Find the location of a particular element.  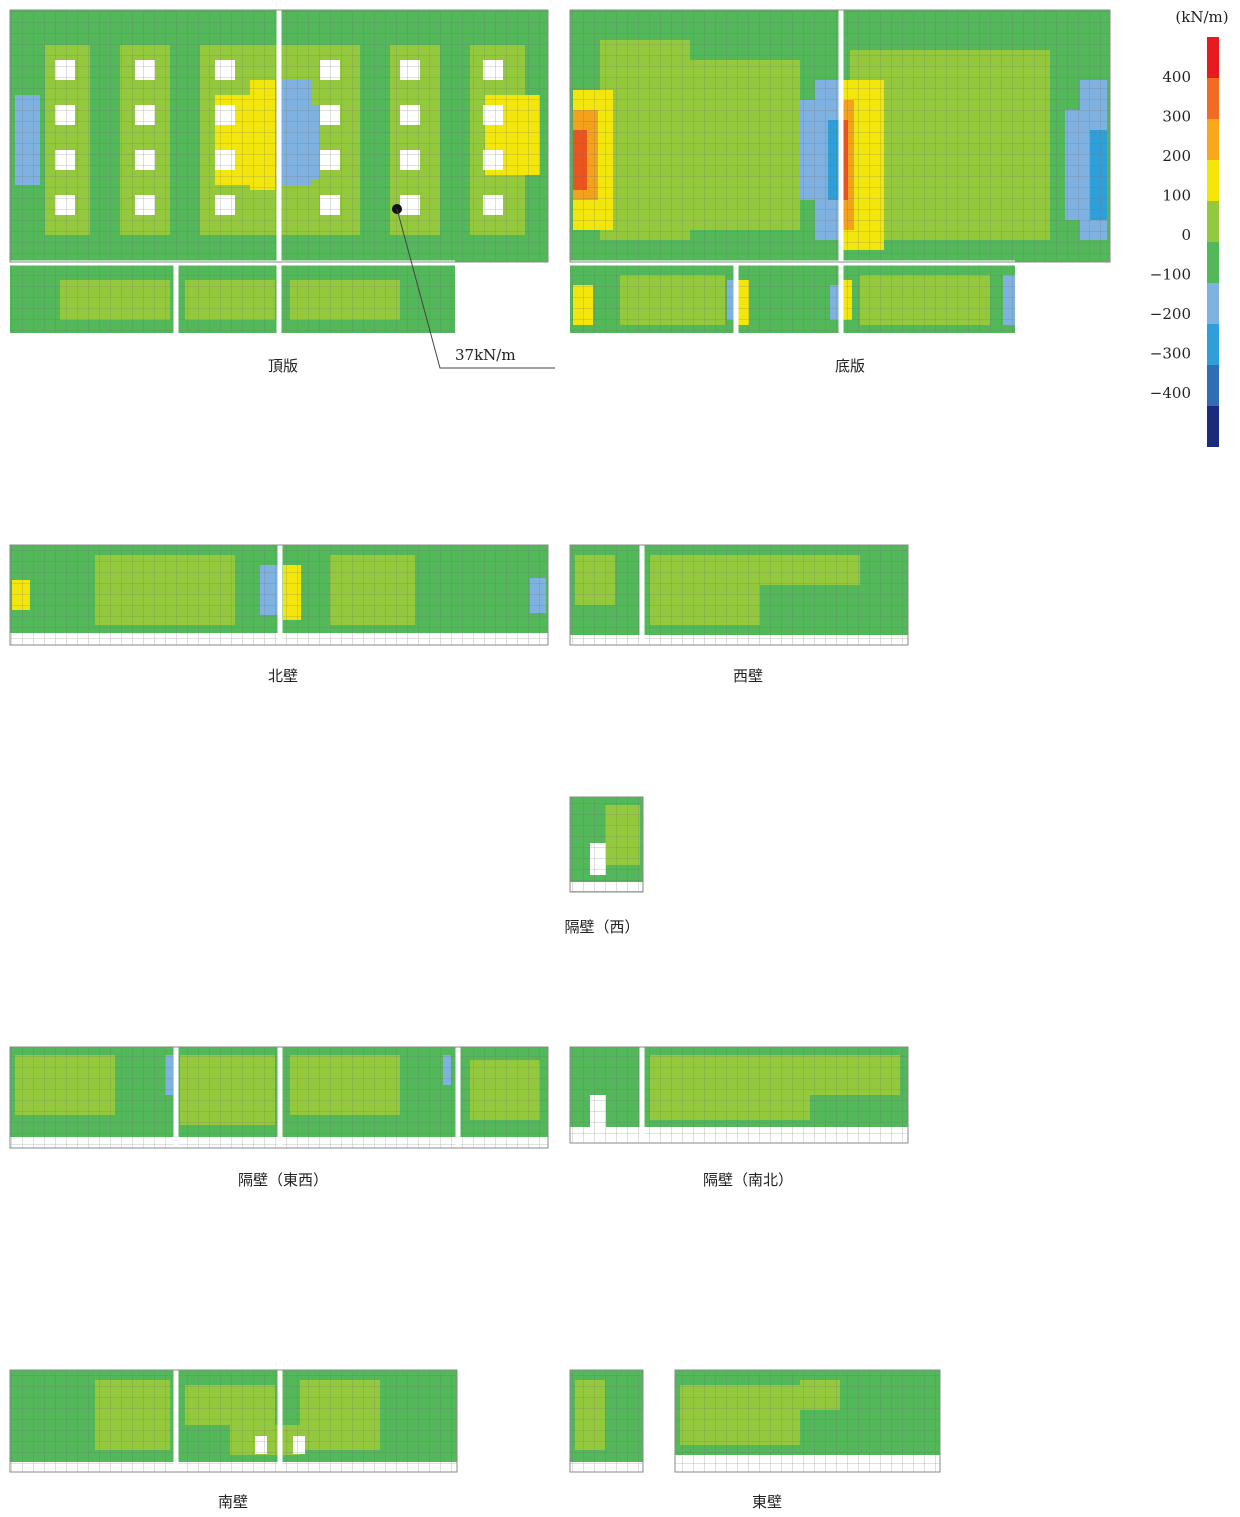

panel-label: 隔壁（西） is located at coordinates (601, 927).